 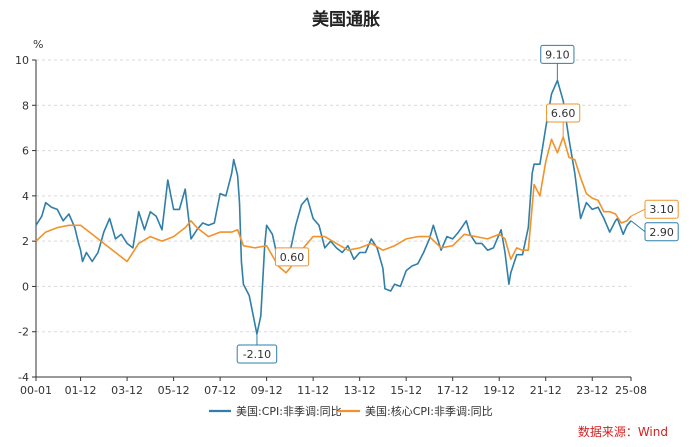 What do you see at coordinates (23, 332) in the screenshot?
I see `y-tick-label: -2` at bounding box center [23, 332].